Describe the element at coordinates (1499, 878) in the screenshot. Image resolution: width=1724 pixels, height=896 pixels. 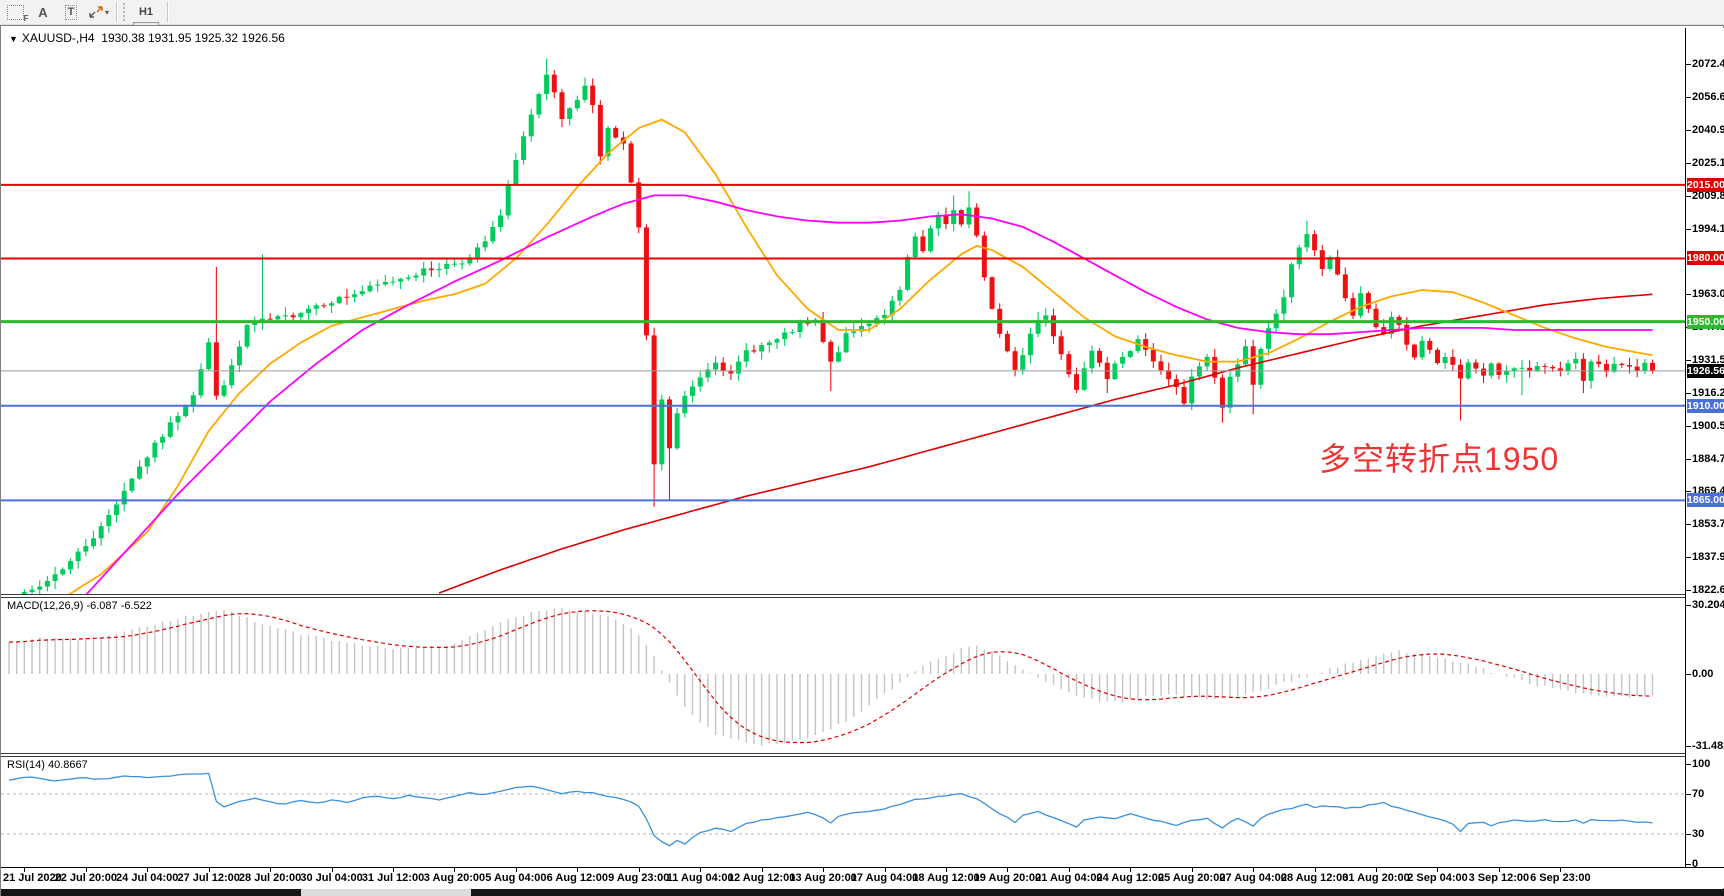
I see `time-axis-label: 3 Sep 12:00` at that location.